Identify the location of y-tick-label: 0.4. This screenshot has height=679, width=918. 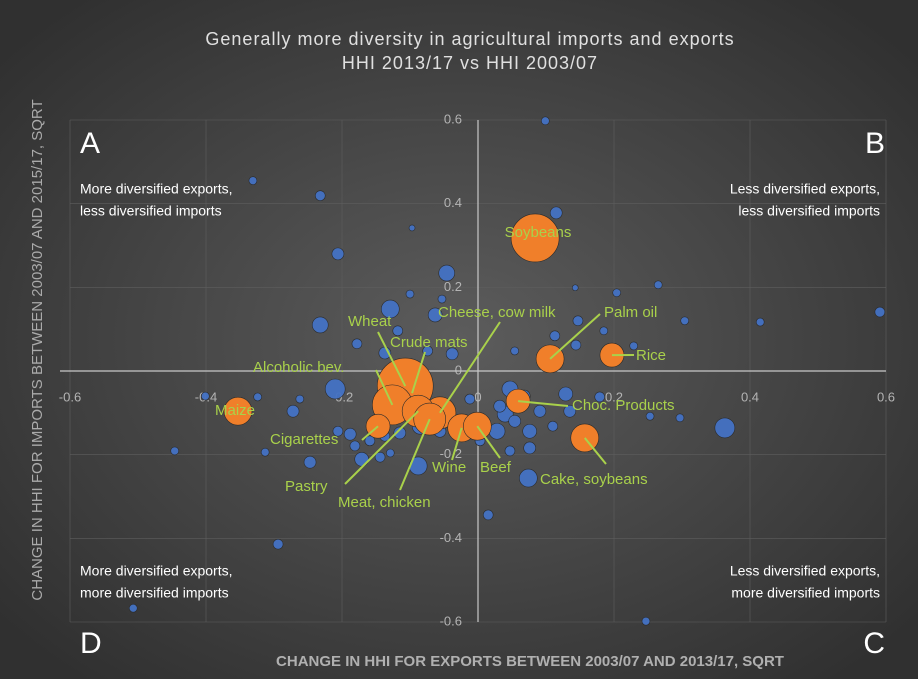
(453, 202).